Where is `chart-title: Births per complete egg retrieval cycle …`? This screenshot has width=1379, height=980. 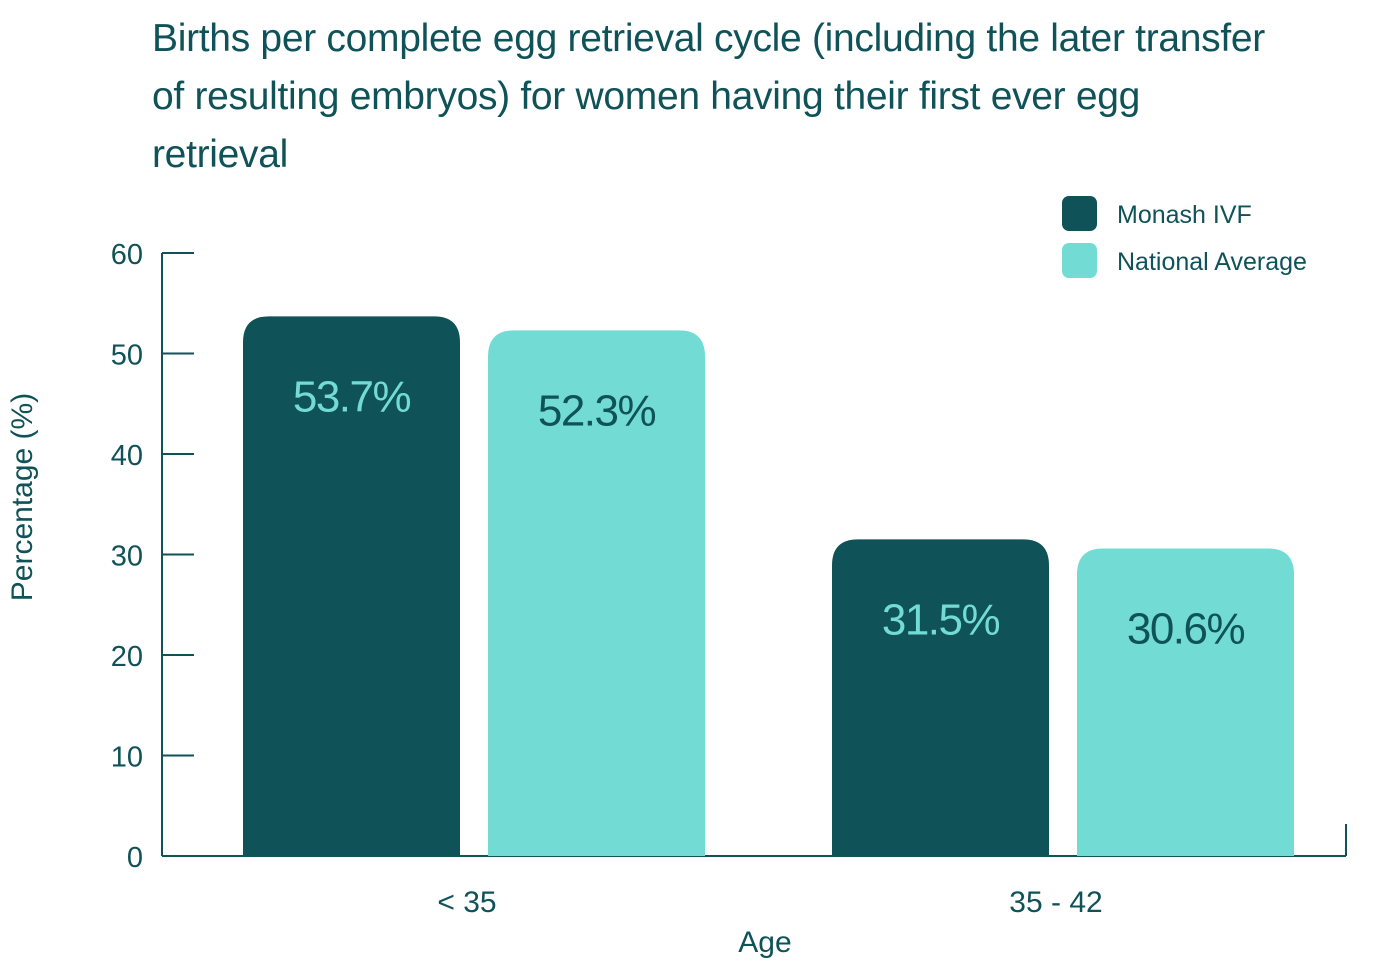
chart-title: Births per complete egg retrieval cycle … is located at coordinates (708, 96).